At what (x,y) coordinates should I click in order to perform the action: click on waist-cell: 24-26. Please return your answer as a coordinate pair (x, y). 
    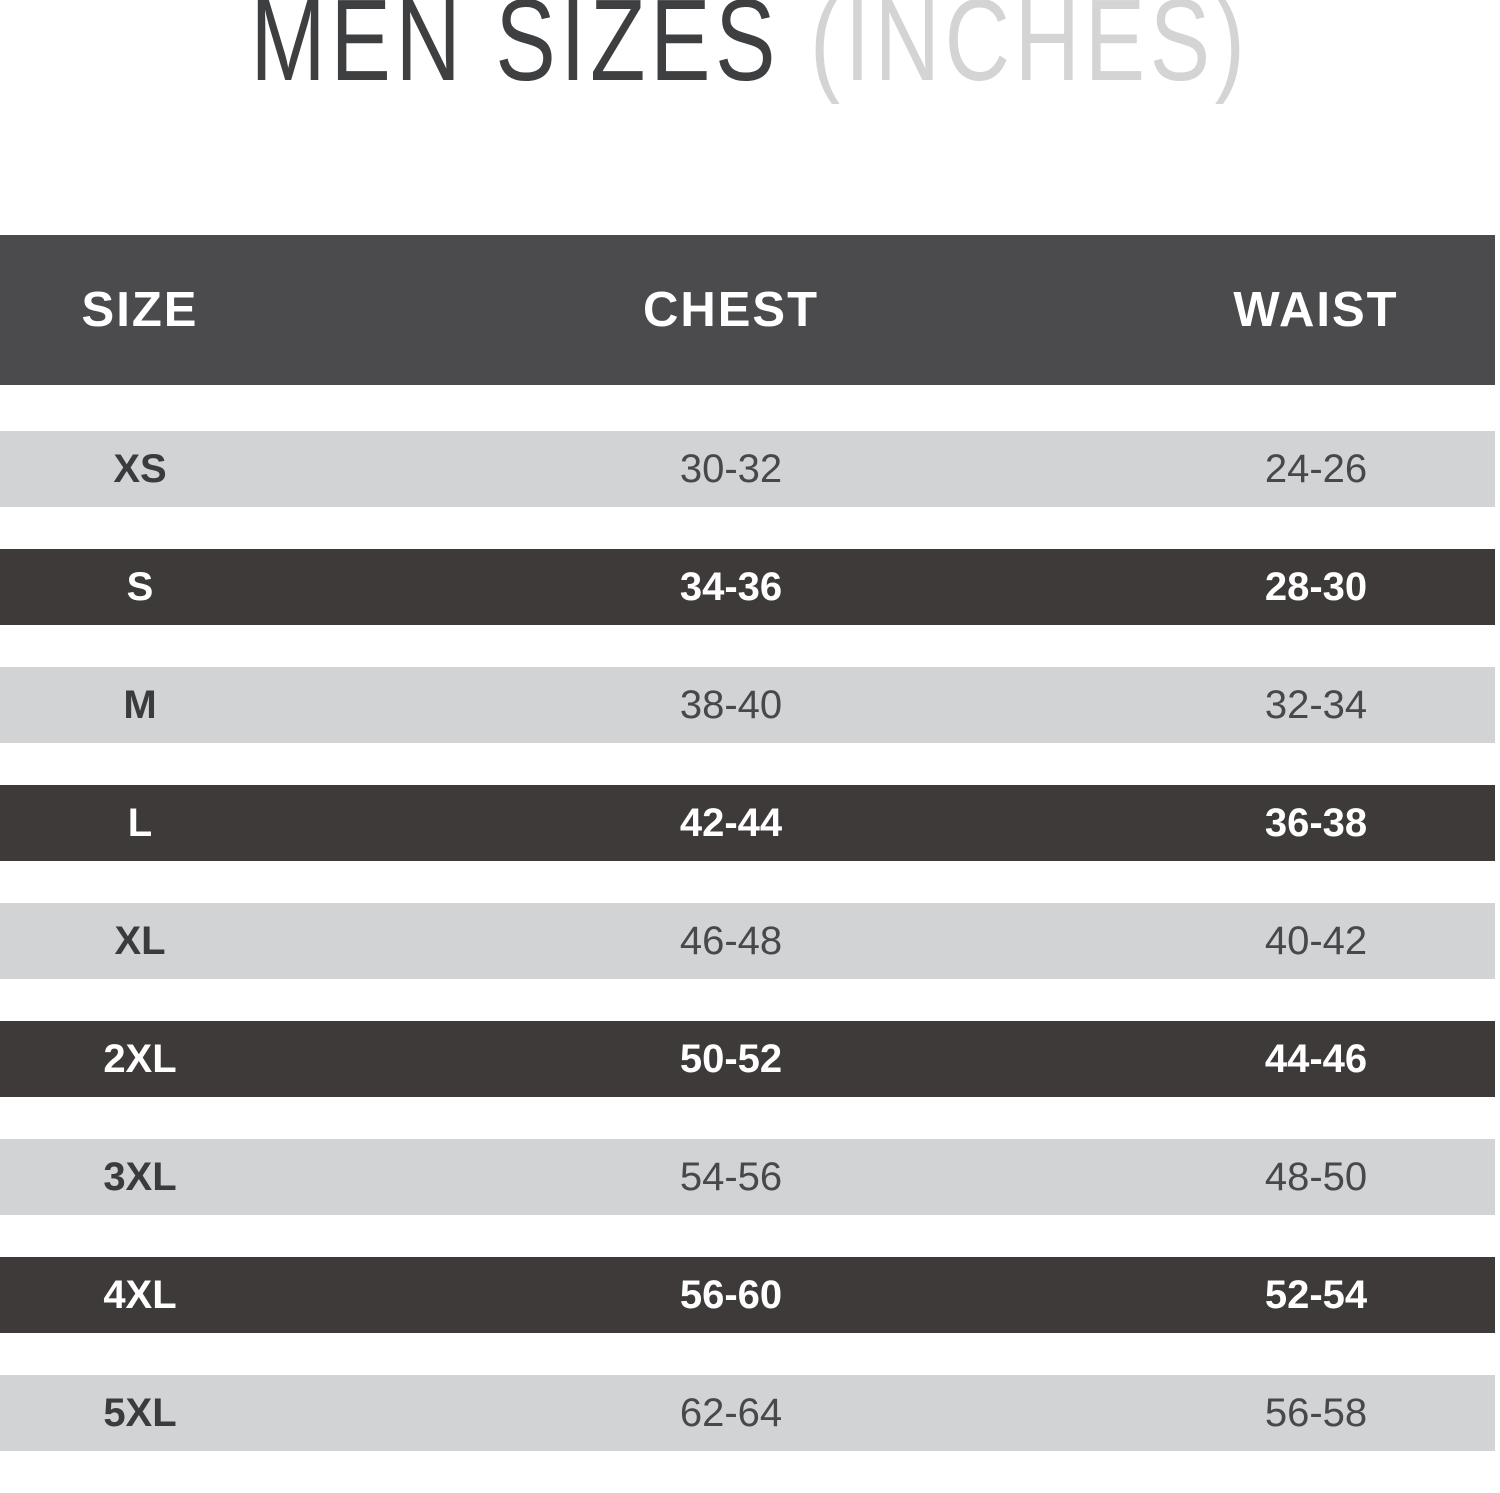
    Looking at the image, I should click on (1316, 468).